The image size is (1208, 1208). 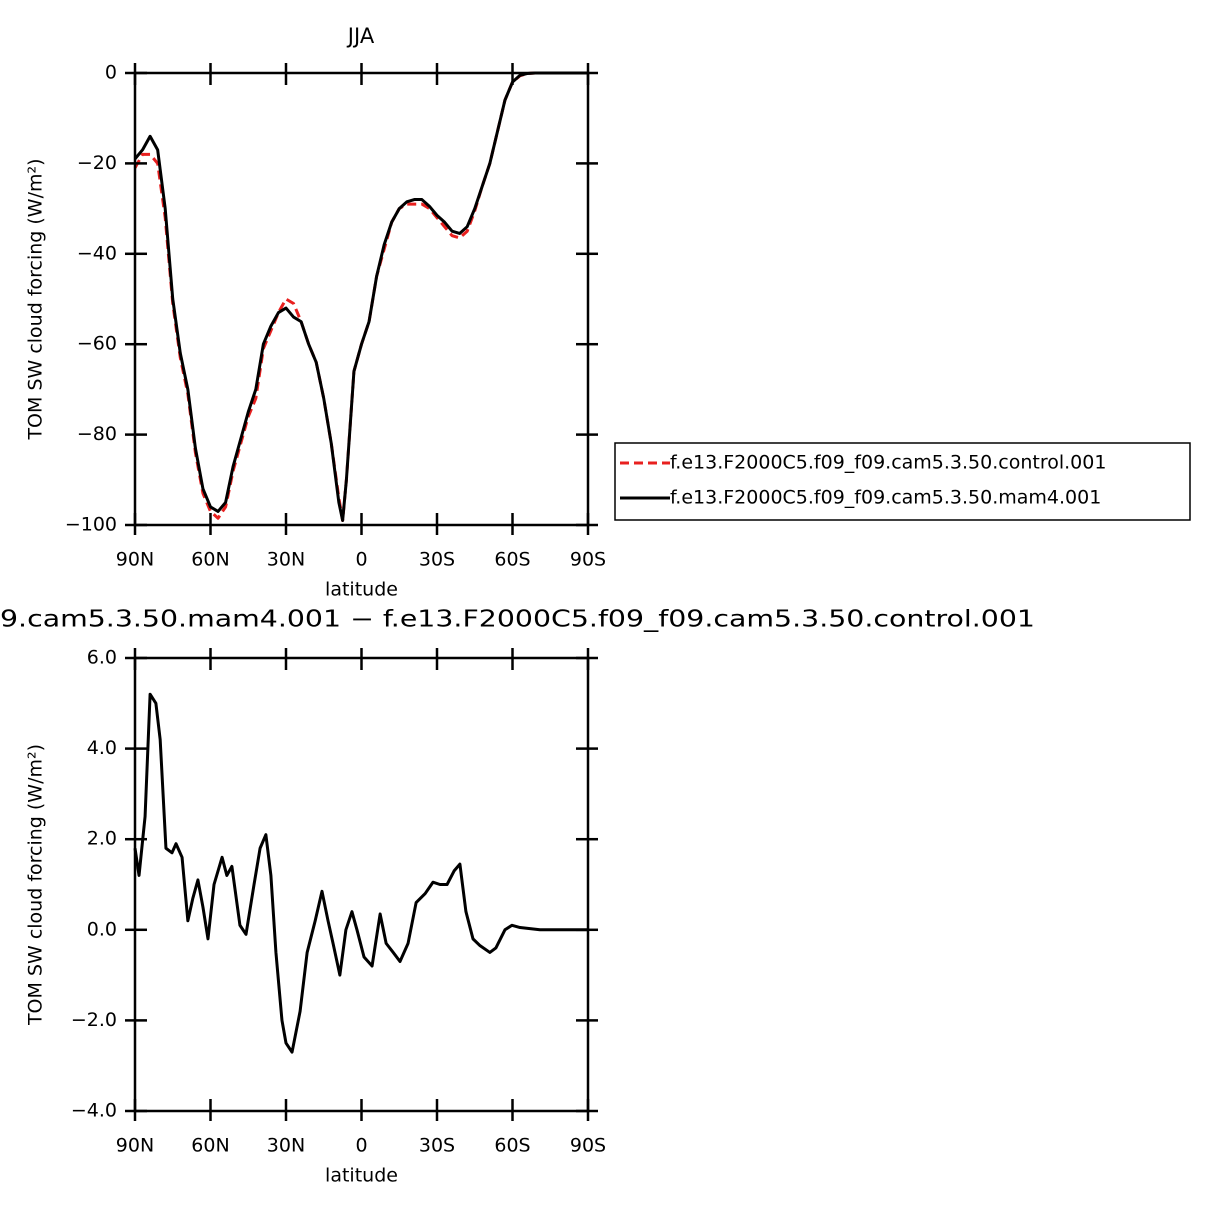 What do you see at coordinates (97, 253) in the screenshot?
I see `y-tick-label: −40` at bounding box center [97, 253].